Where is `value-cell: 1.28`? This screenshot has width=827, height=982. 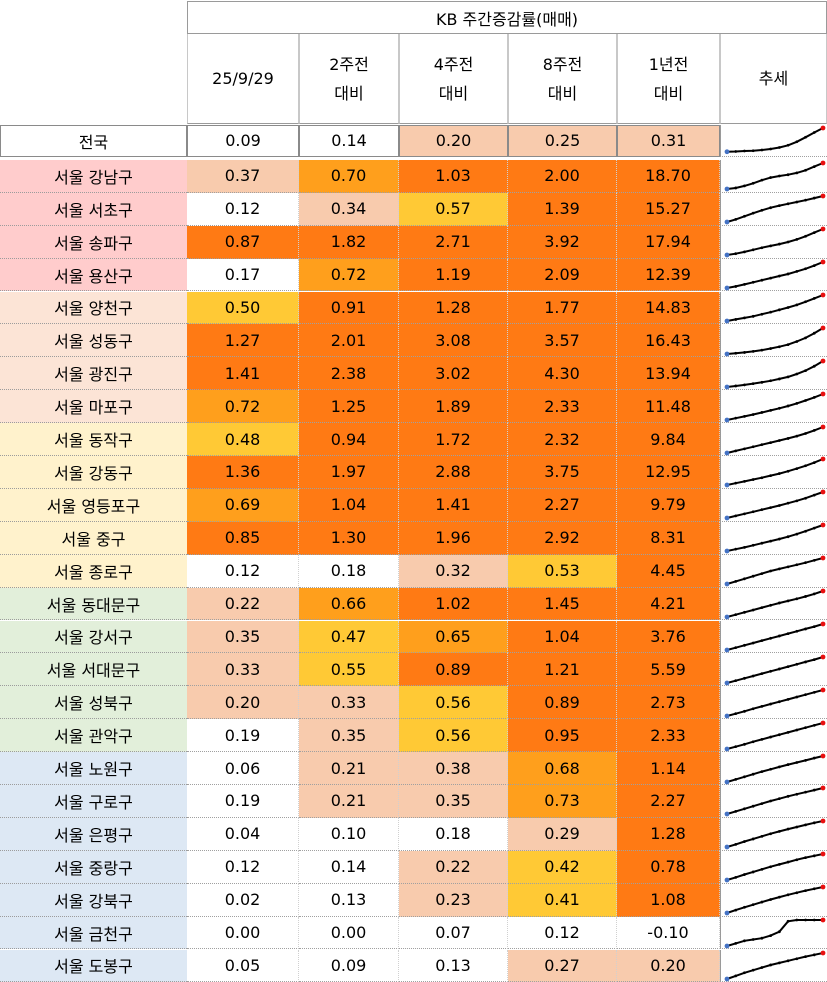 value-cell: 1.28 is located at coordinates (453, 308).